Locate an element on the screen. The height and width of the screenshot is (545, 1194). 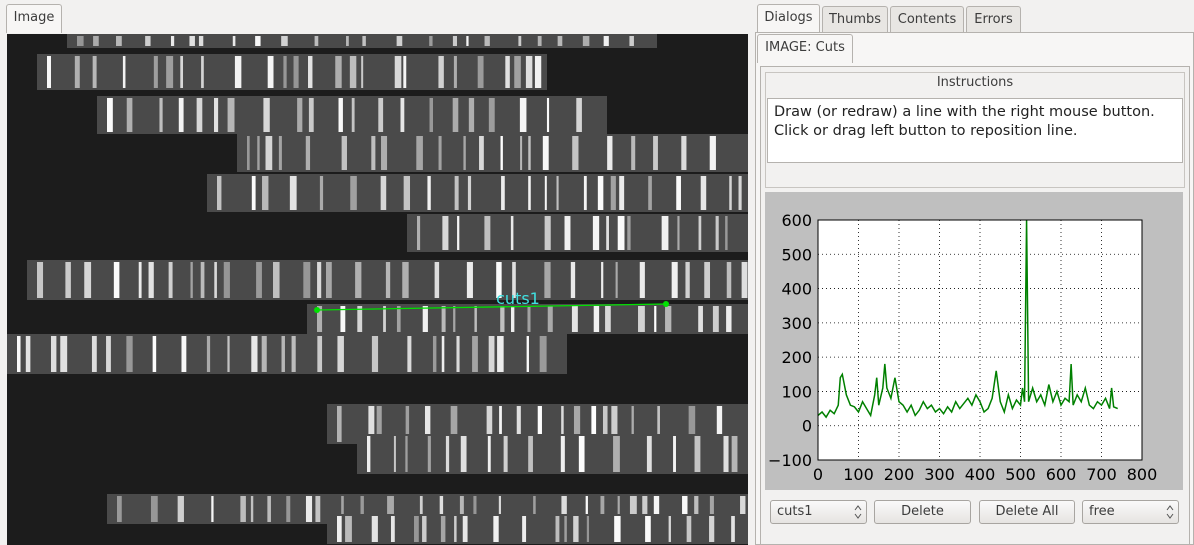
x-tick-label: 0 is located at coordinates (818, 474).